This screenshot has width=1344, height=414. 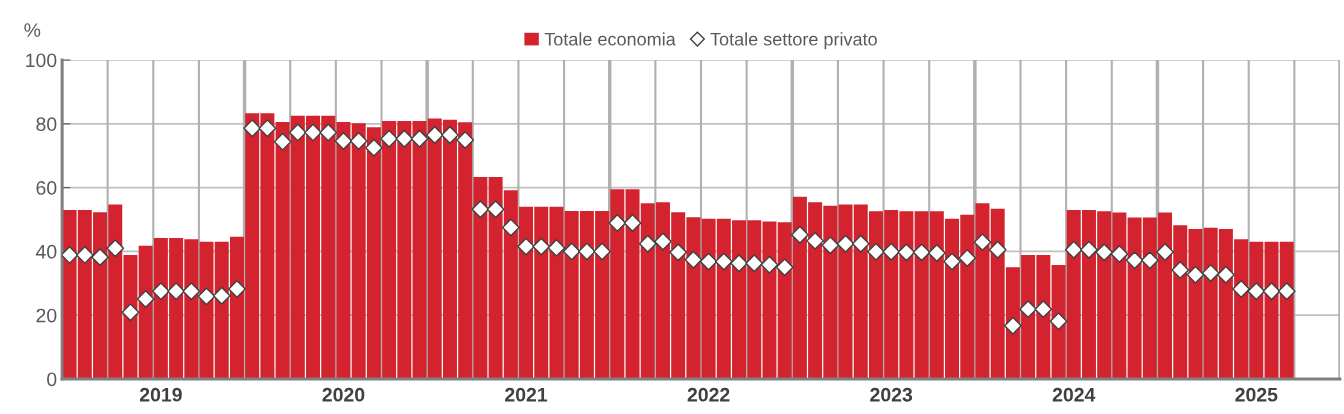 I want to click on x-tick-label: 2021, so click(x=526, y=394).